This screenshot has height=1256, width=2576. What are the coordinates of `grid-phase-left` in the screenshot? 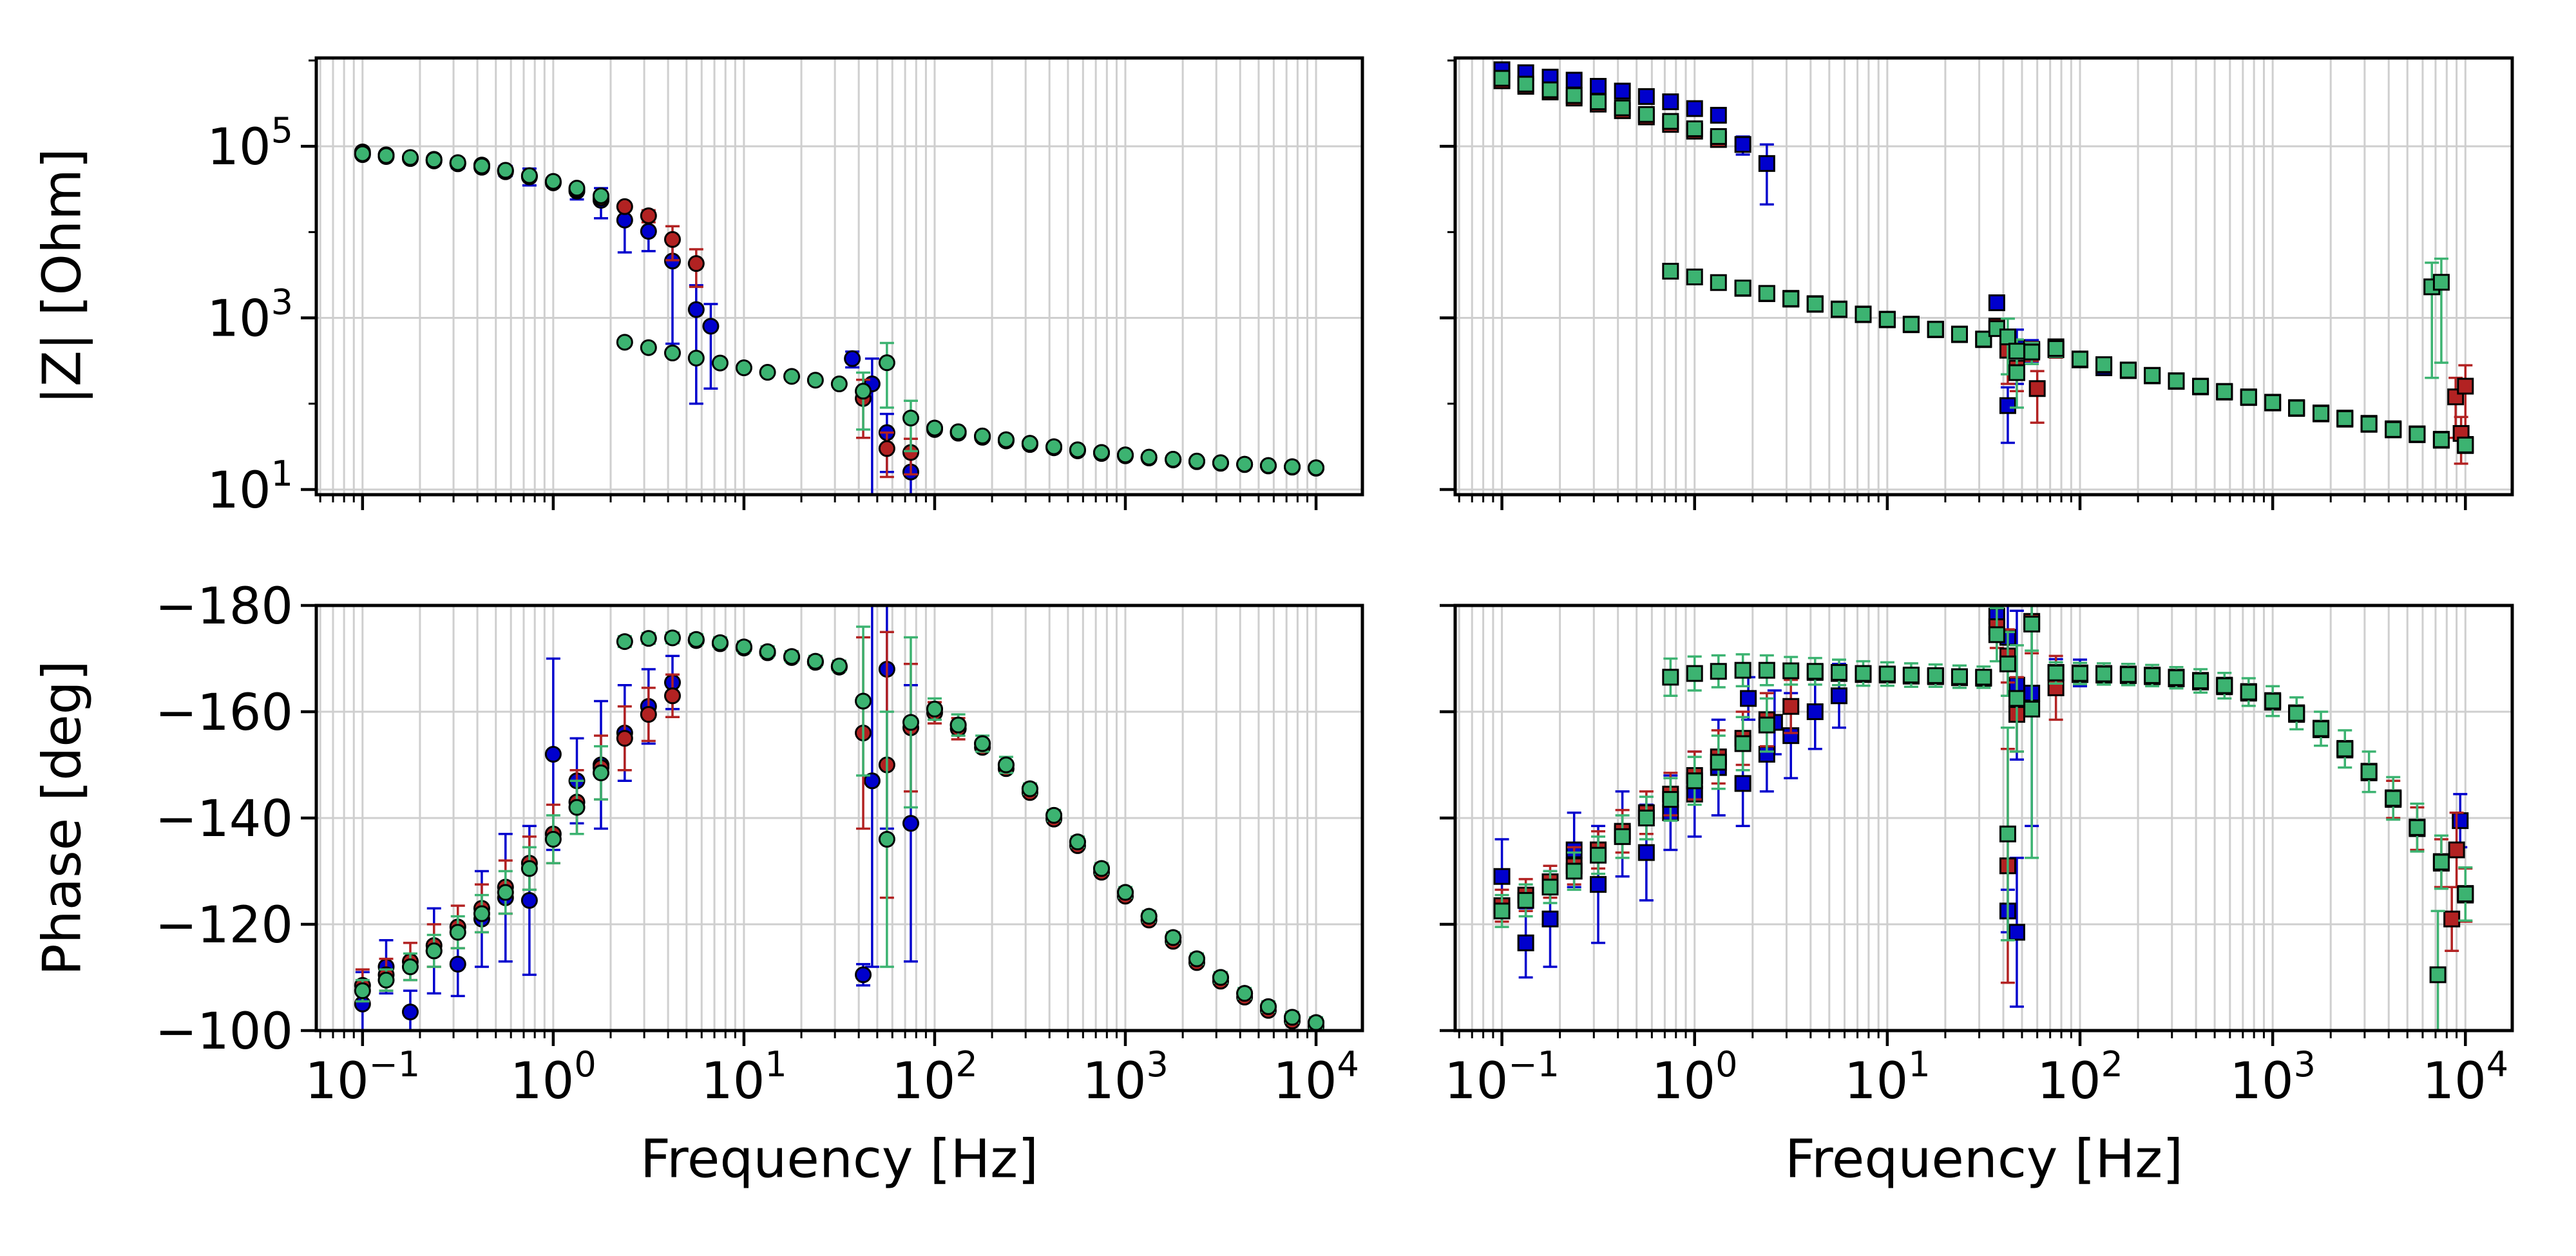 It's located at (839, 818).